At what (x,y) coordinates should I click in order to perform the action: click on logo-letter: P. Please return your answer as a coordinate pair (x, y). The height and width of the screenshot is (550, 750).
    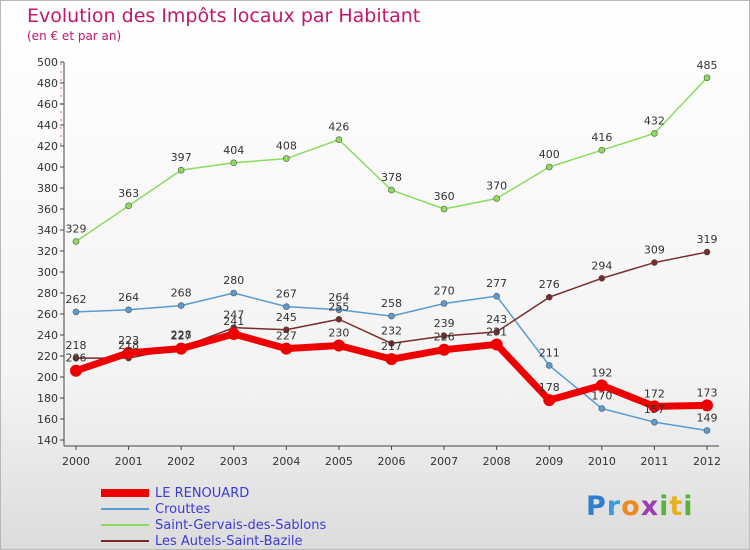
    Looking at the image, I should click on (596, 506).